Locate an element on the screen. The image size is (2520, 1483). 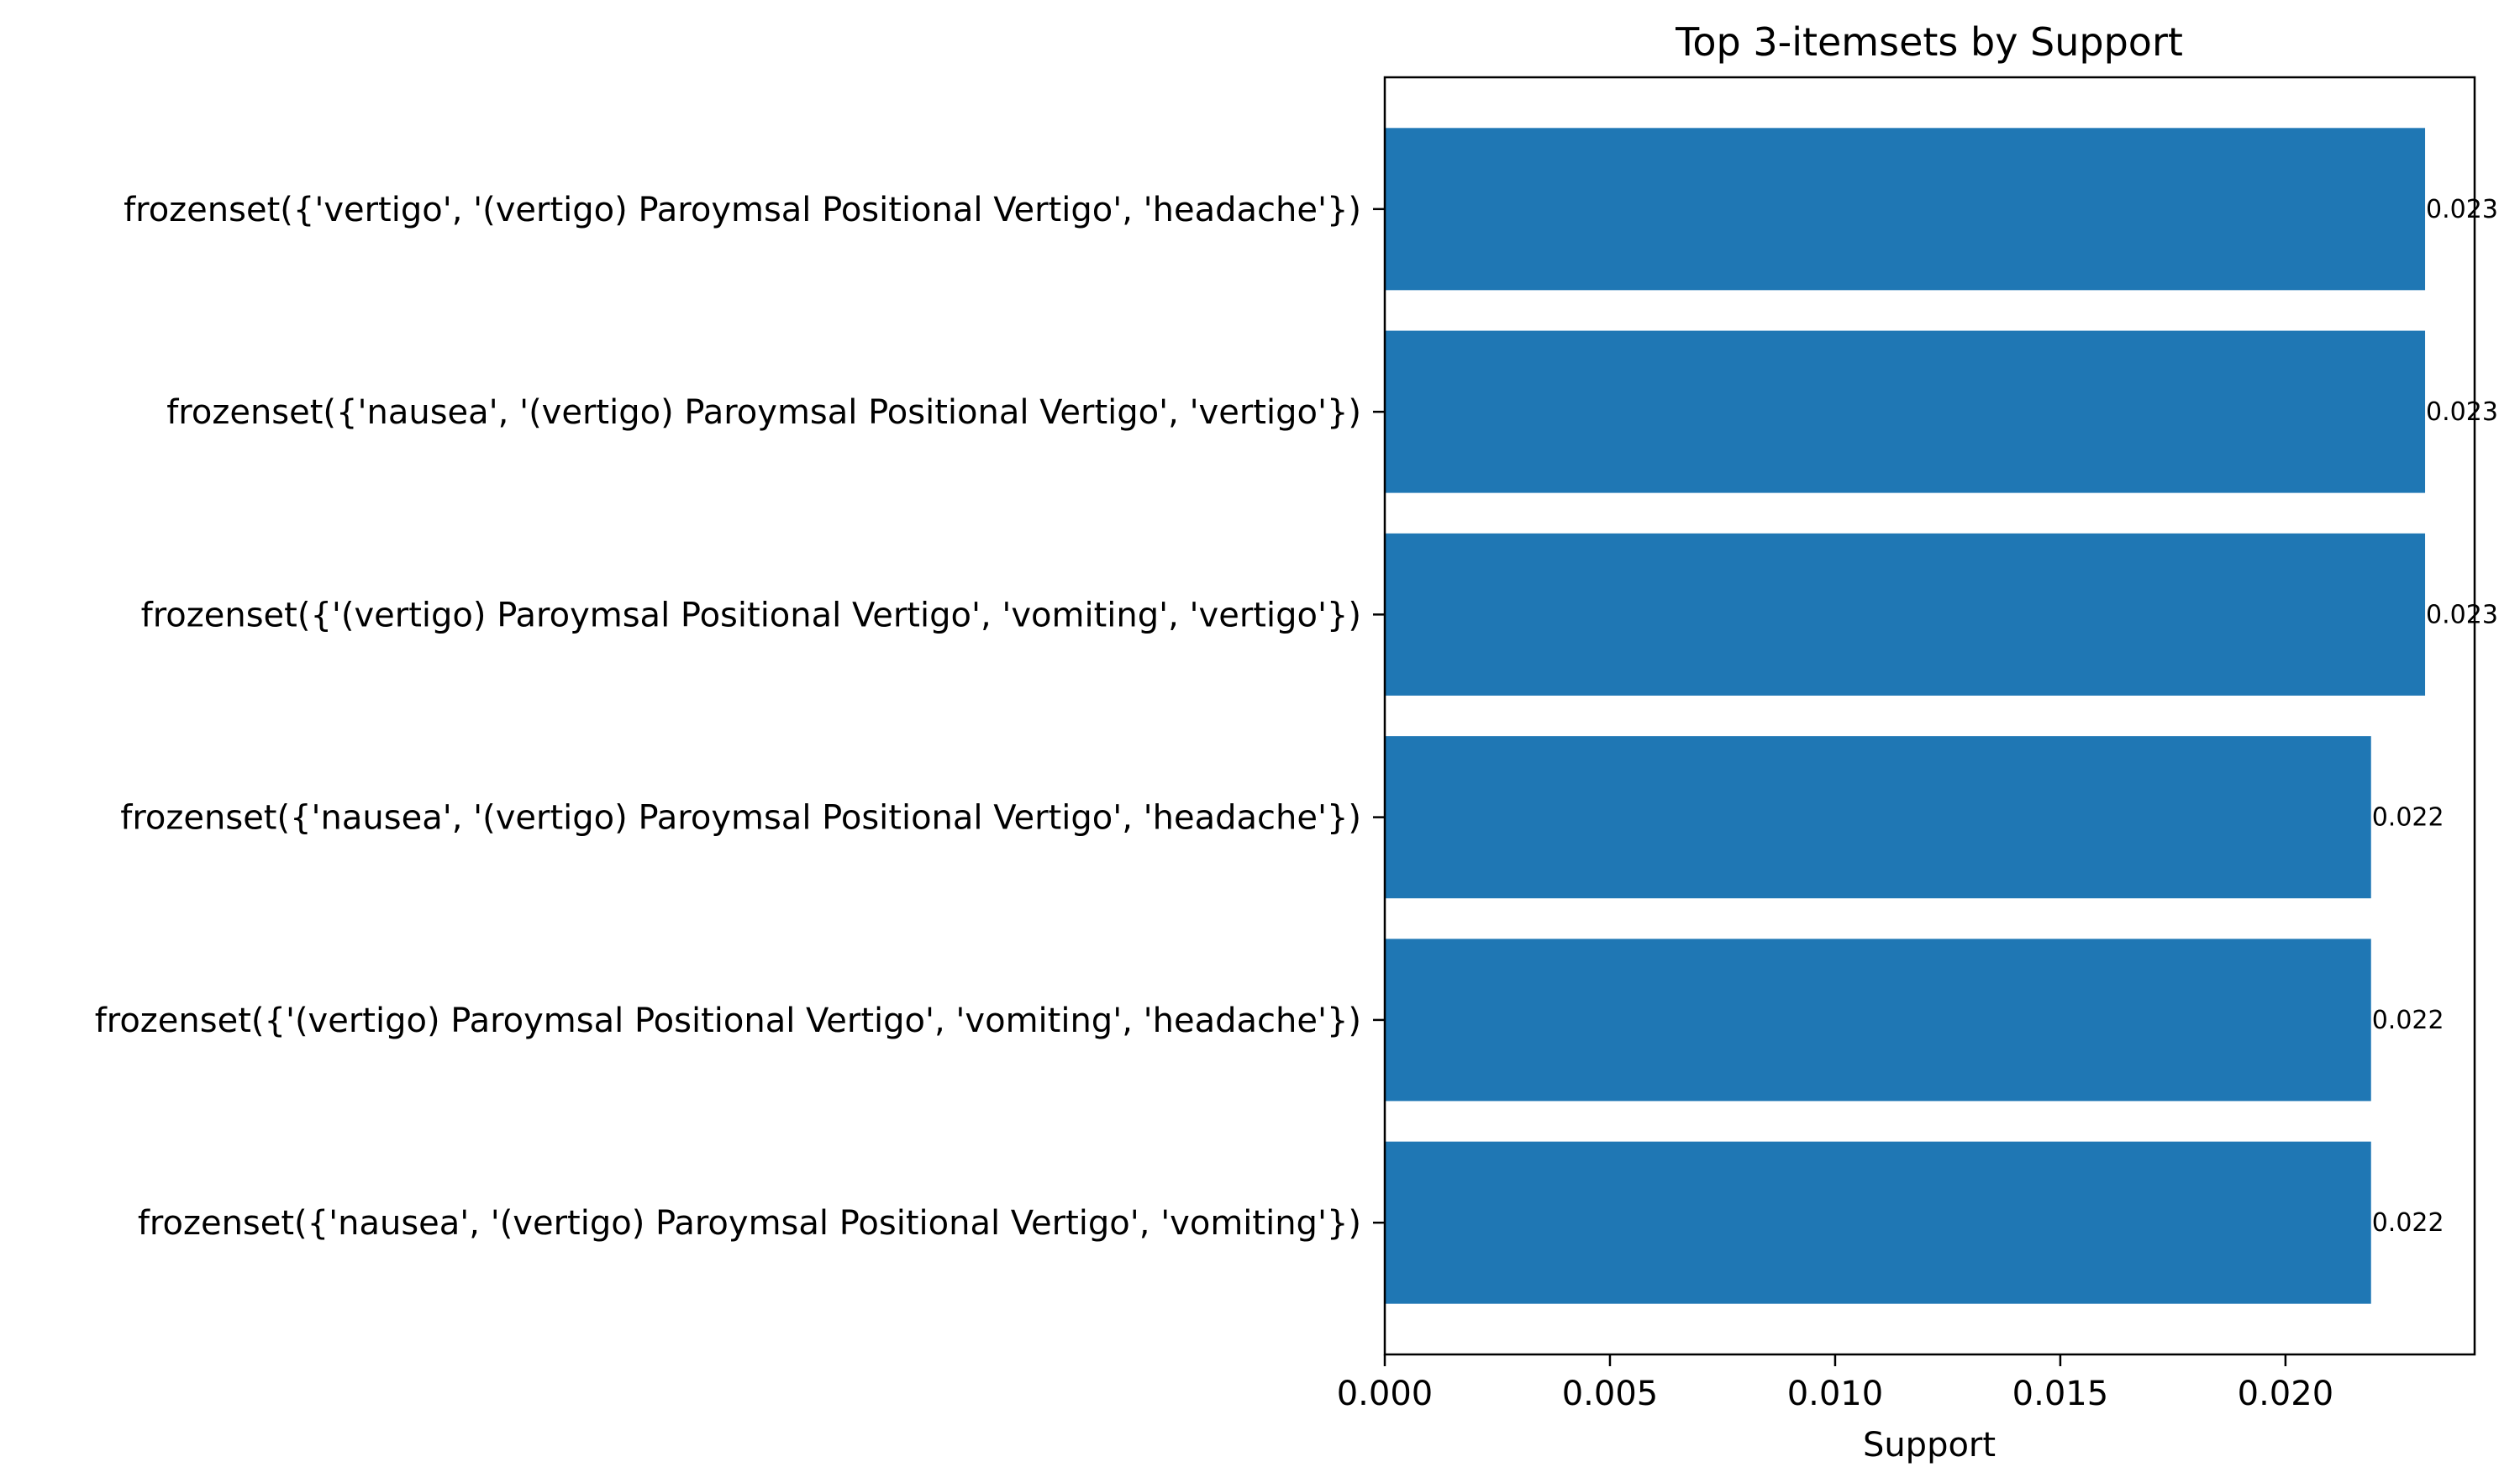
x-tick-label: 0.020 is located at coordinates (2286, 1394).